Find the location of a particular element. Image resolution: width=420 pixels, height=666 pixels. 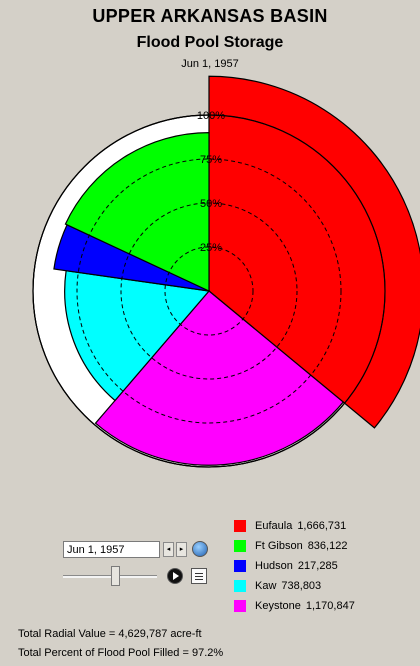

prev-date-button: ◂ is located at coordinates (168, 549).